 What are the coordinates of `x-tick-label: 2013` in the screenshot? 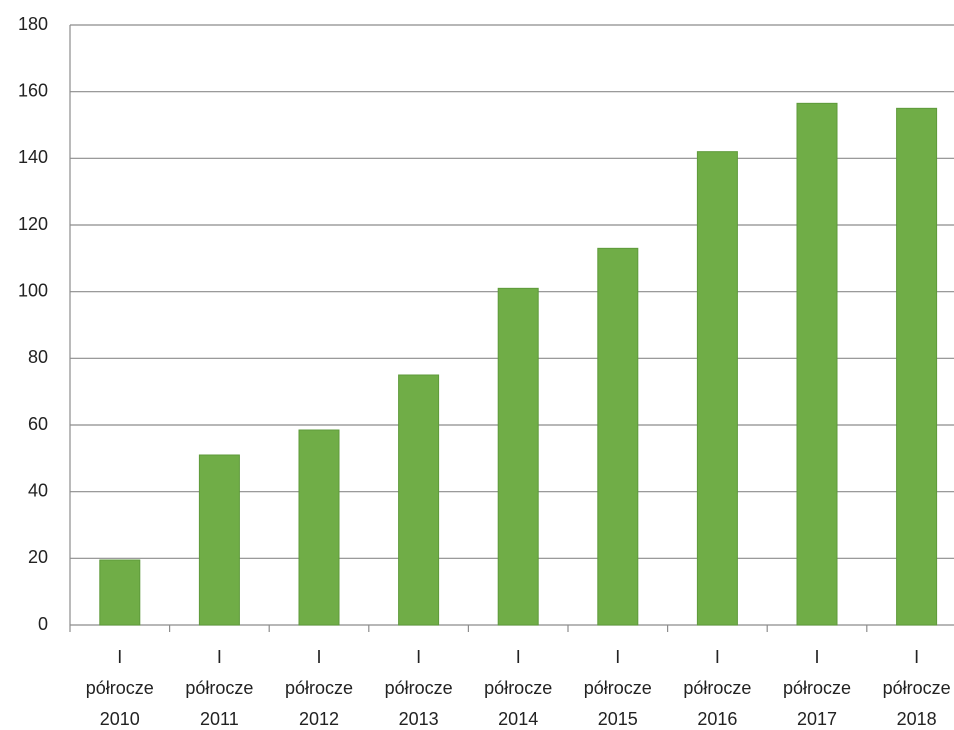 It's located at (419, 719).